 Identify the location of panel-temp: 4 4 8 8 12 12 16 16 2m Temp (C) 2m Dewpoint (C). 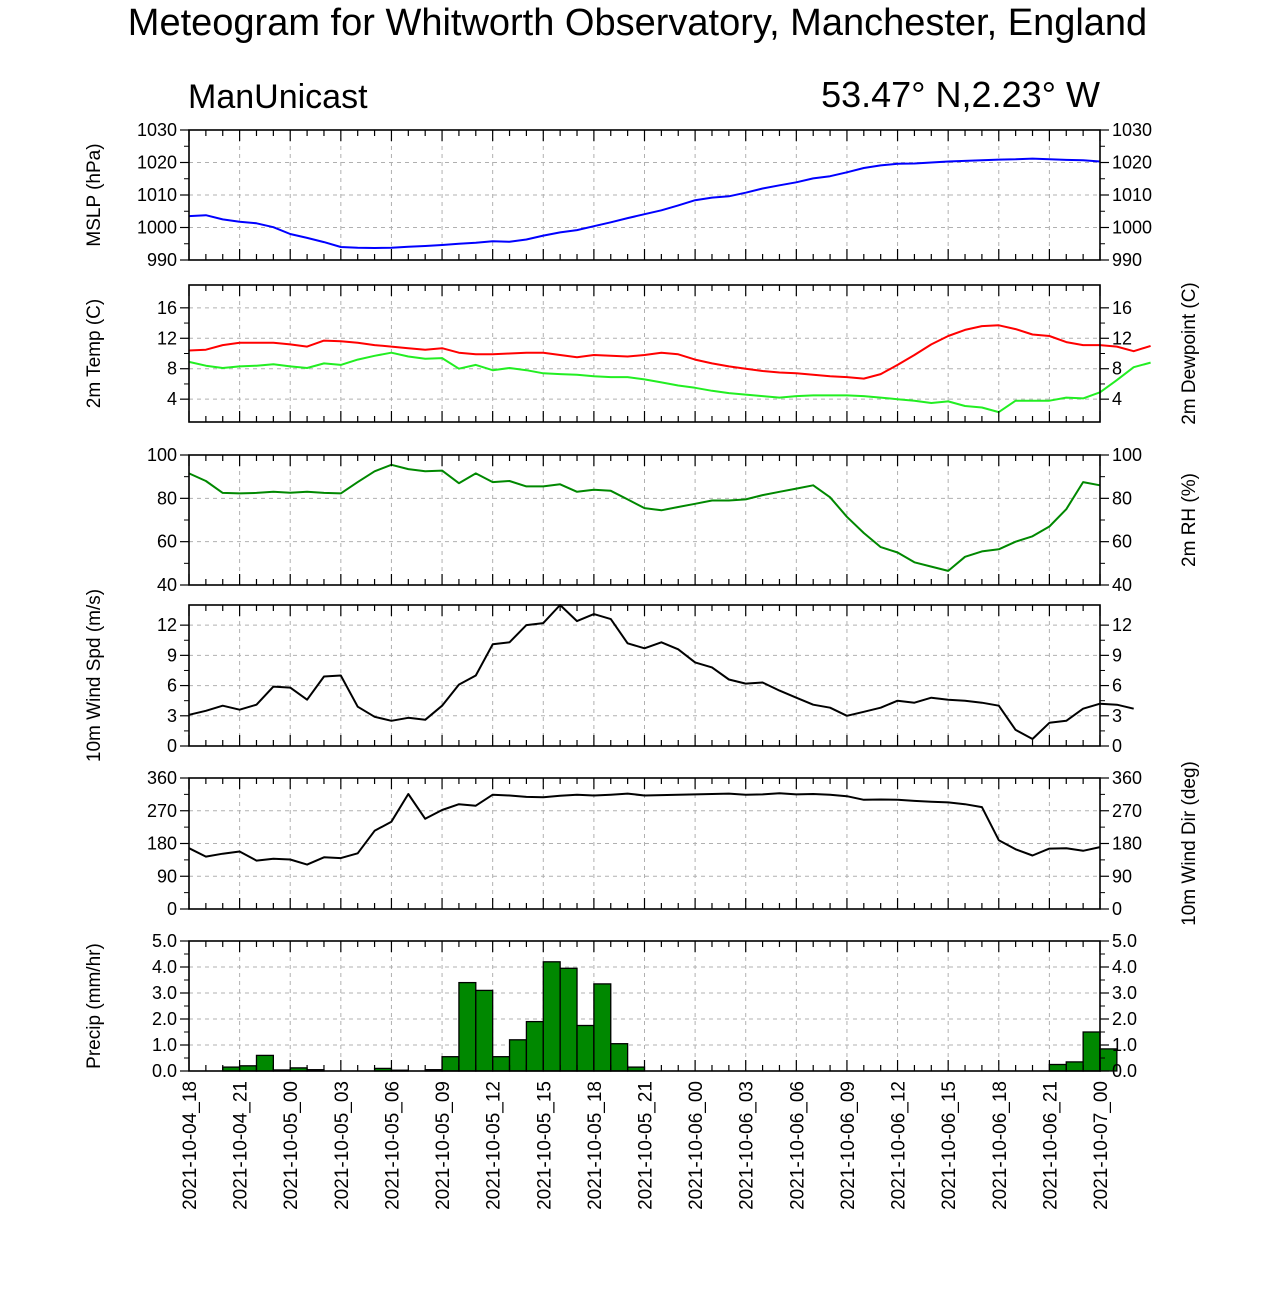
(642, 353).